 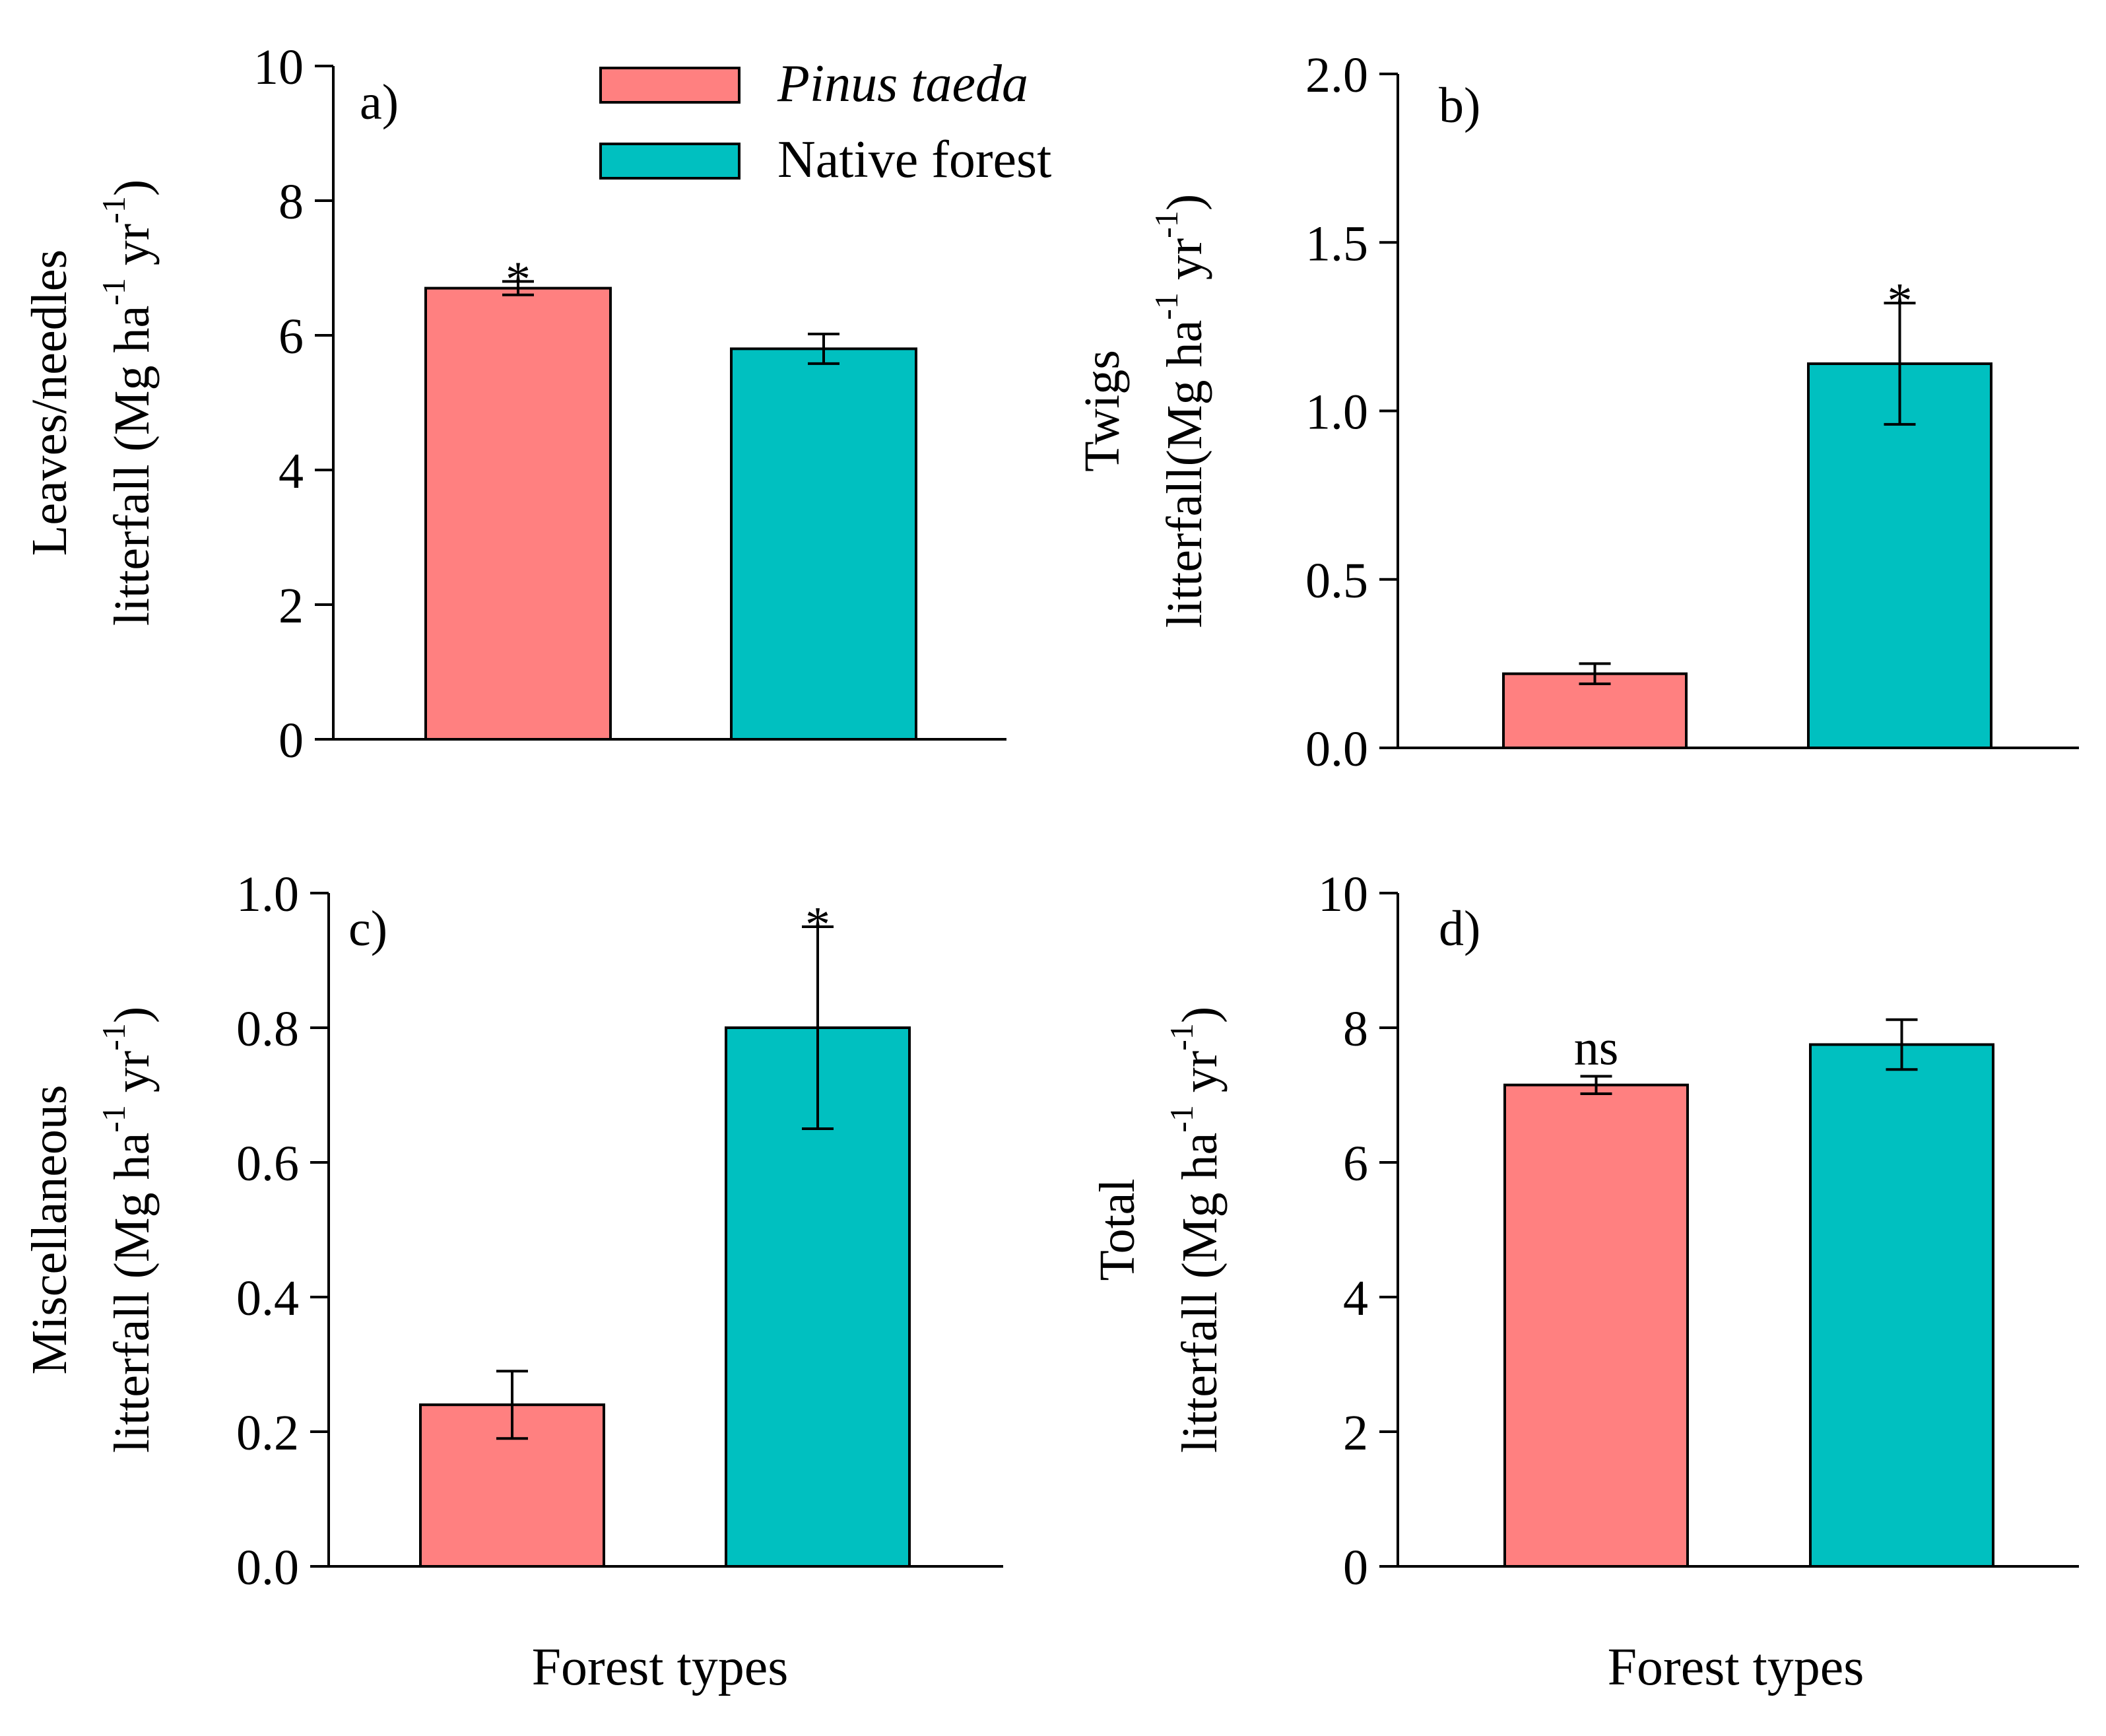 What do you see at coordinates (914, 160) in the screenshot?
I see `legend-label-native-forest: Native forest` at bounding box center [914, 160].